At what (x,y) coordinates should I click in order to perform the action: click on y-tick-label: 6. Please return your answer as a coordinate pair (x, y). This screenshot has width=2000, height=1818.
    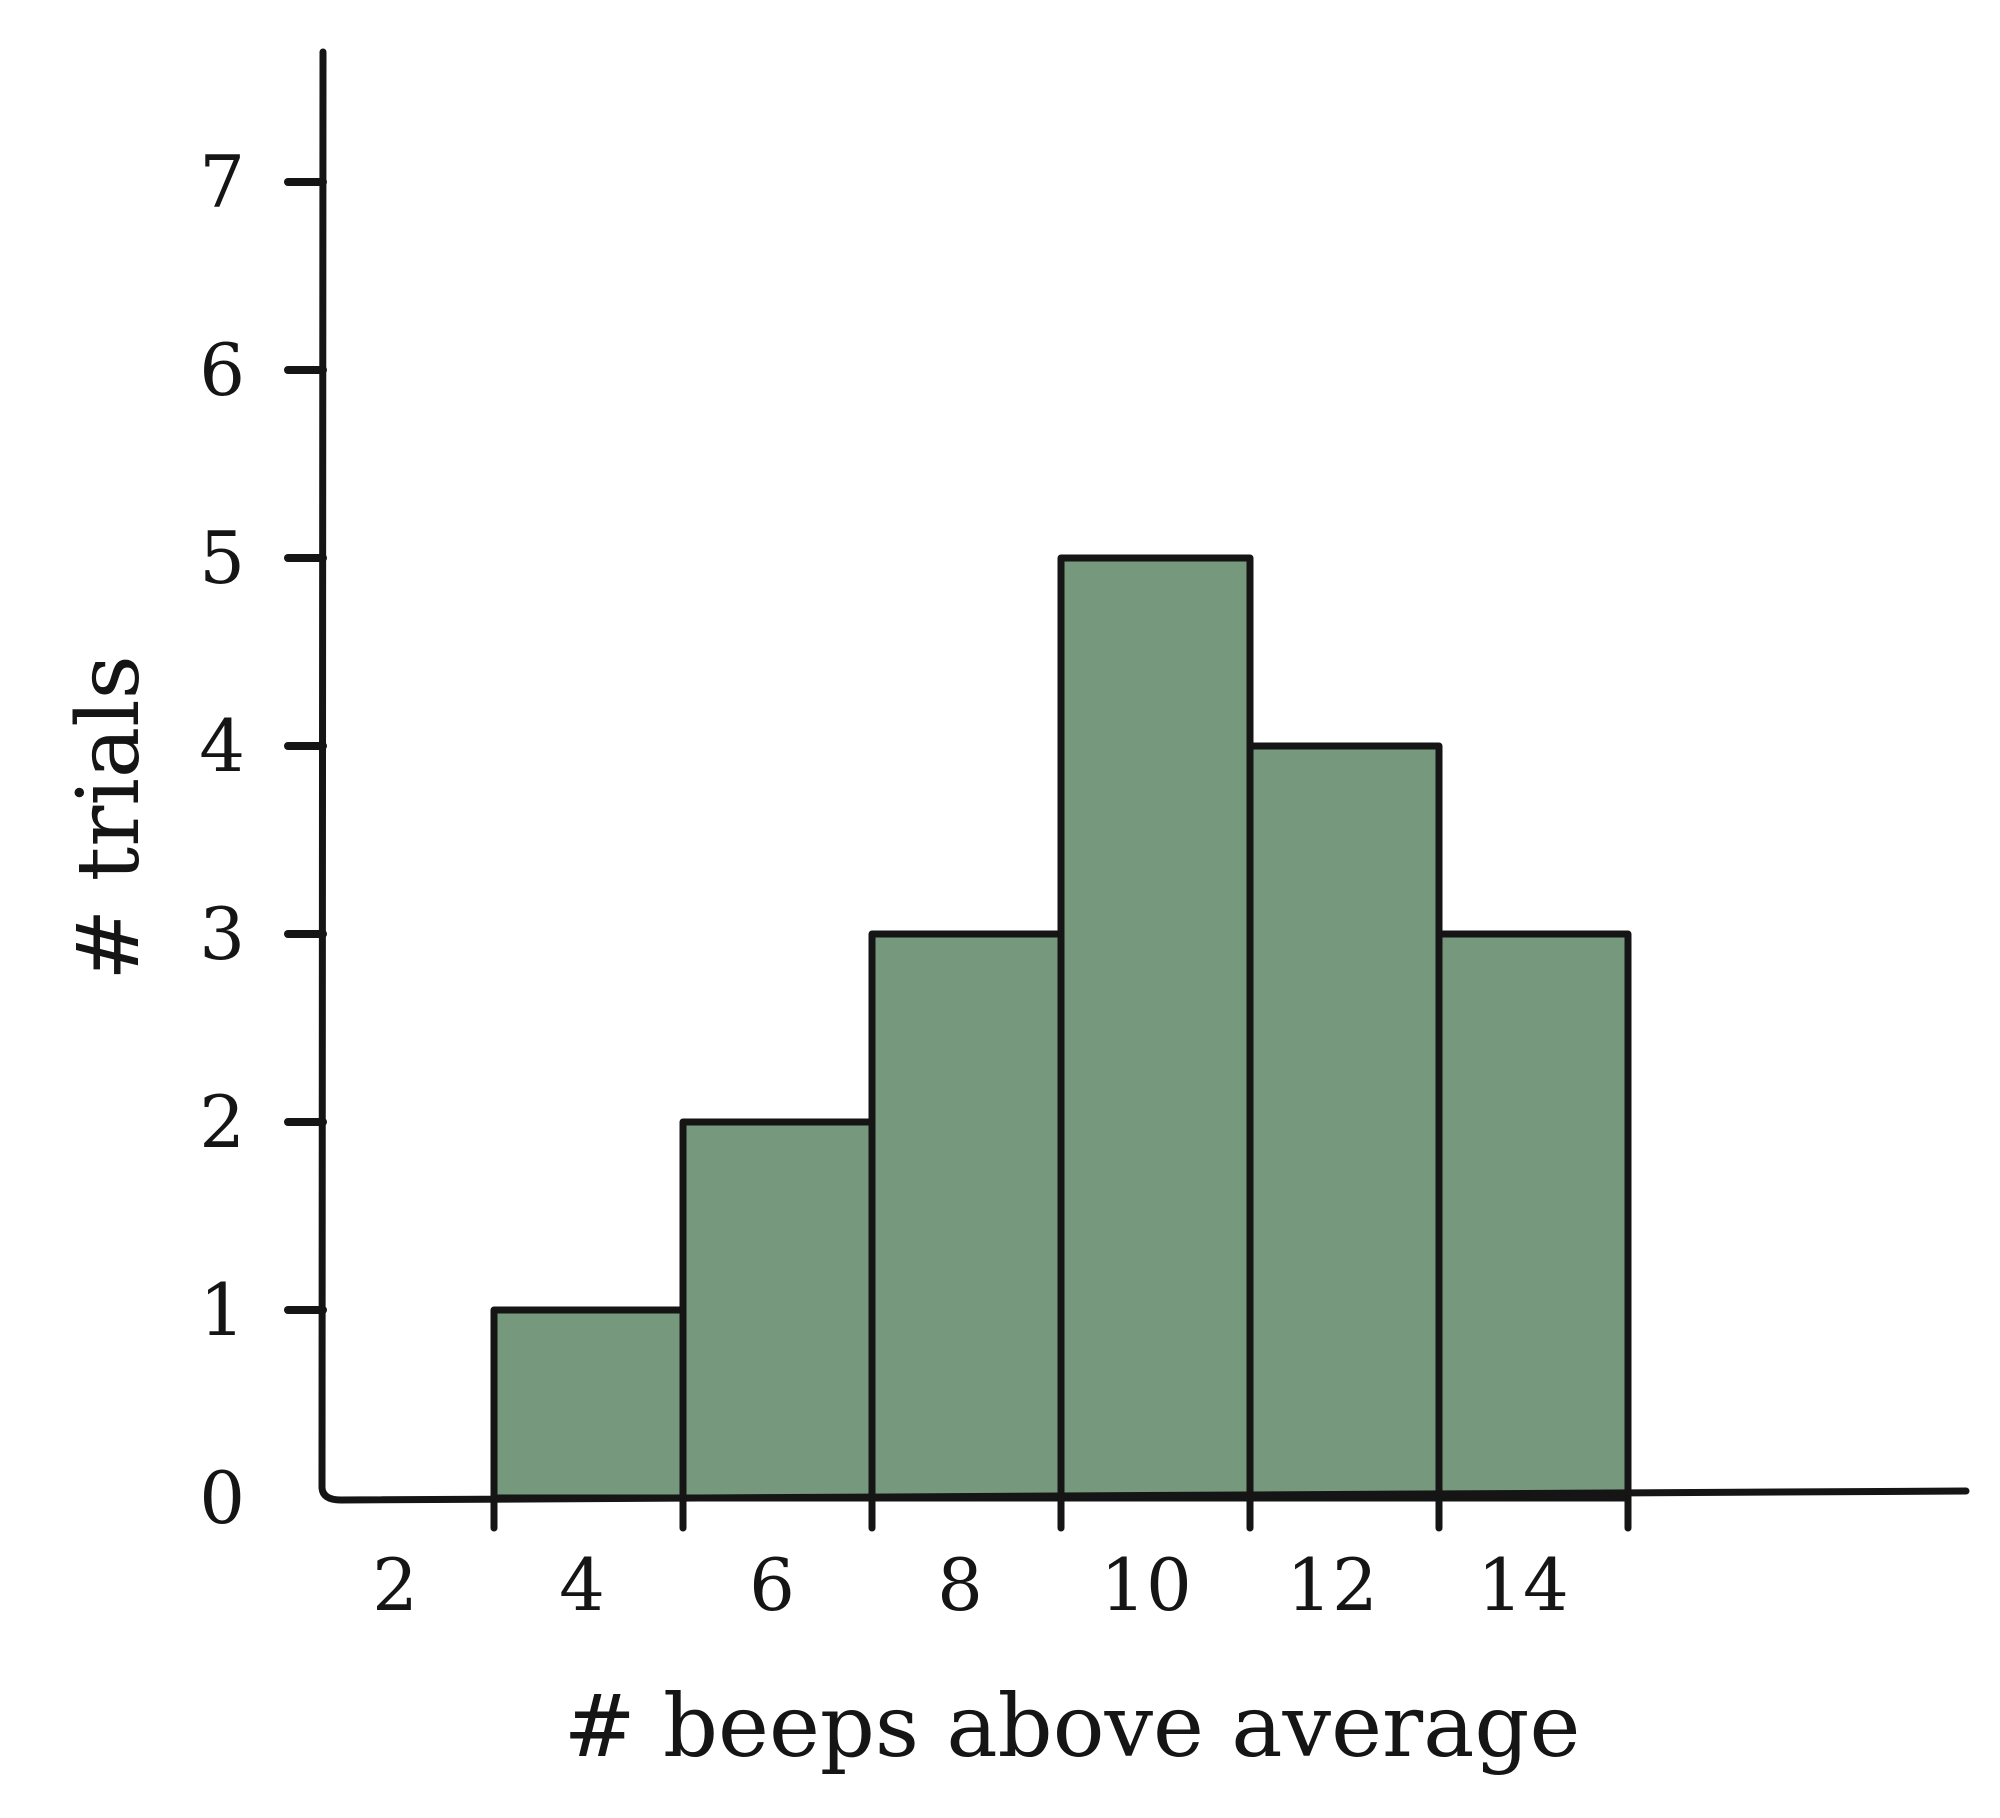
    Looking at the image, I should click on (222, 370).